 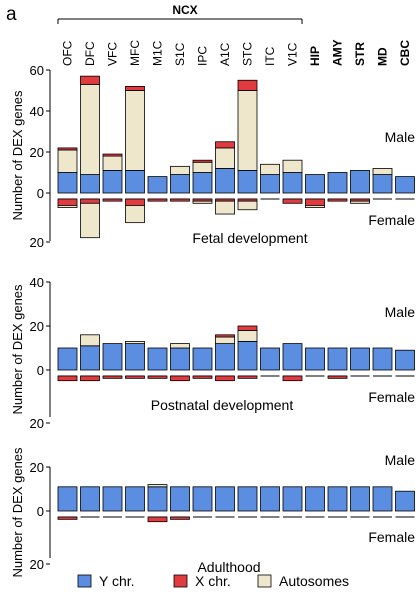 I want to click on panel-title: Postnatal development, so click(x=222, y=405).